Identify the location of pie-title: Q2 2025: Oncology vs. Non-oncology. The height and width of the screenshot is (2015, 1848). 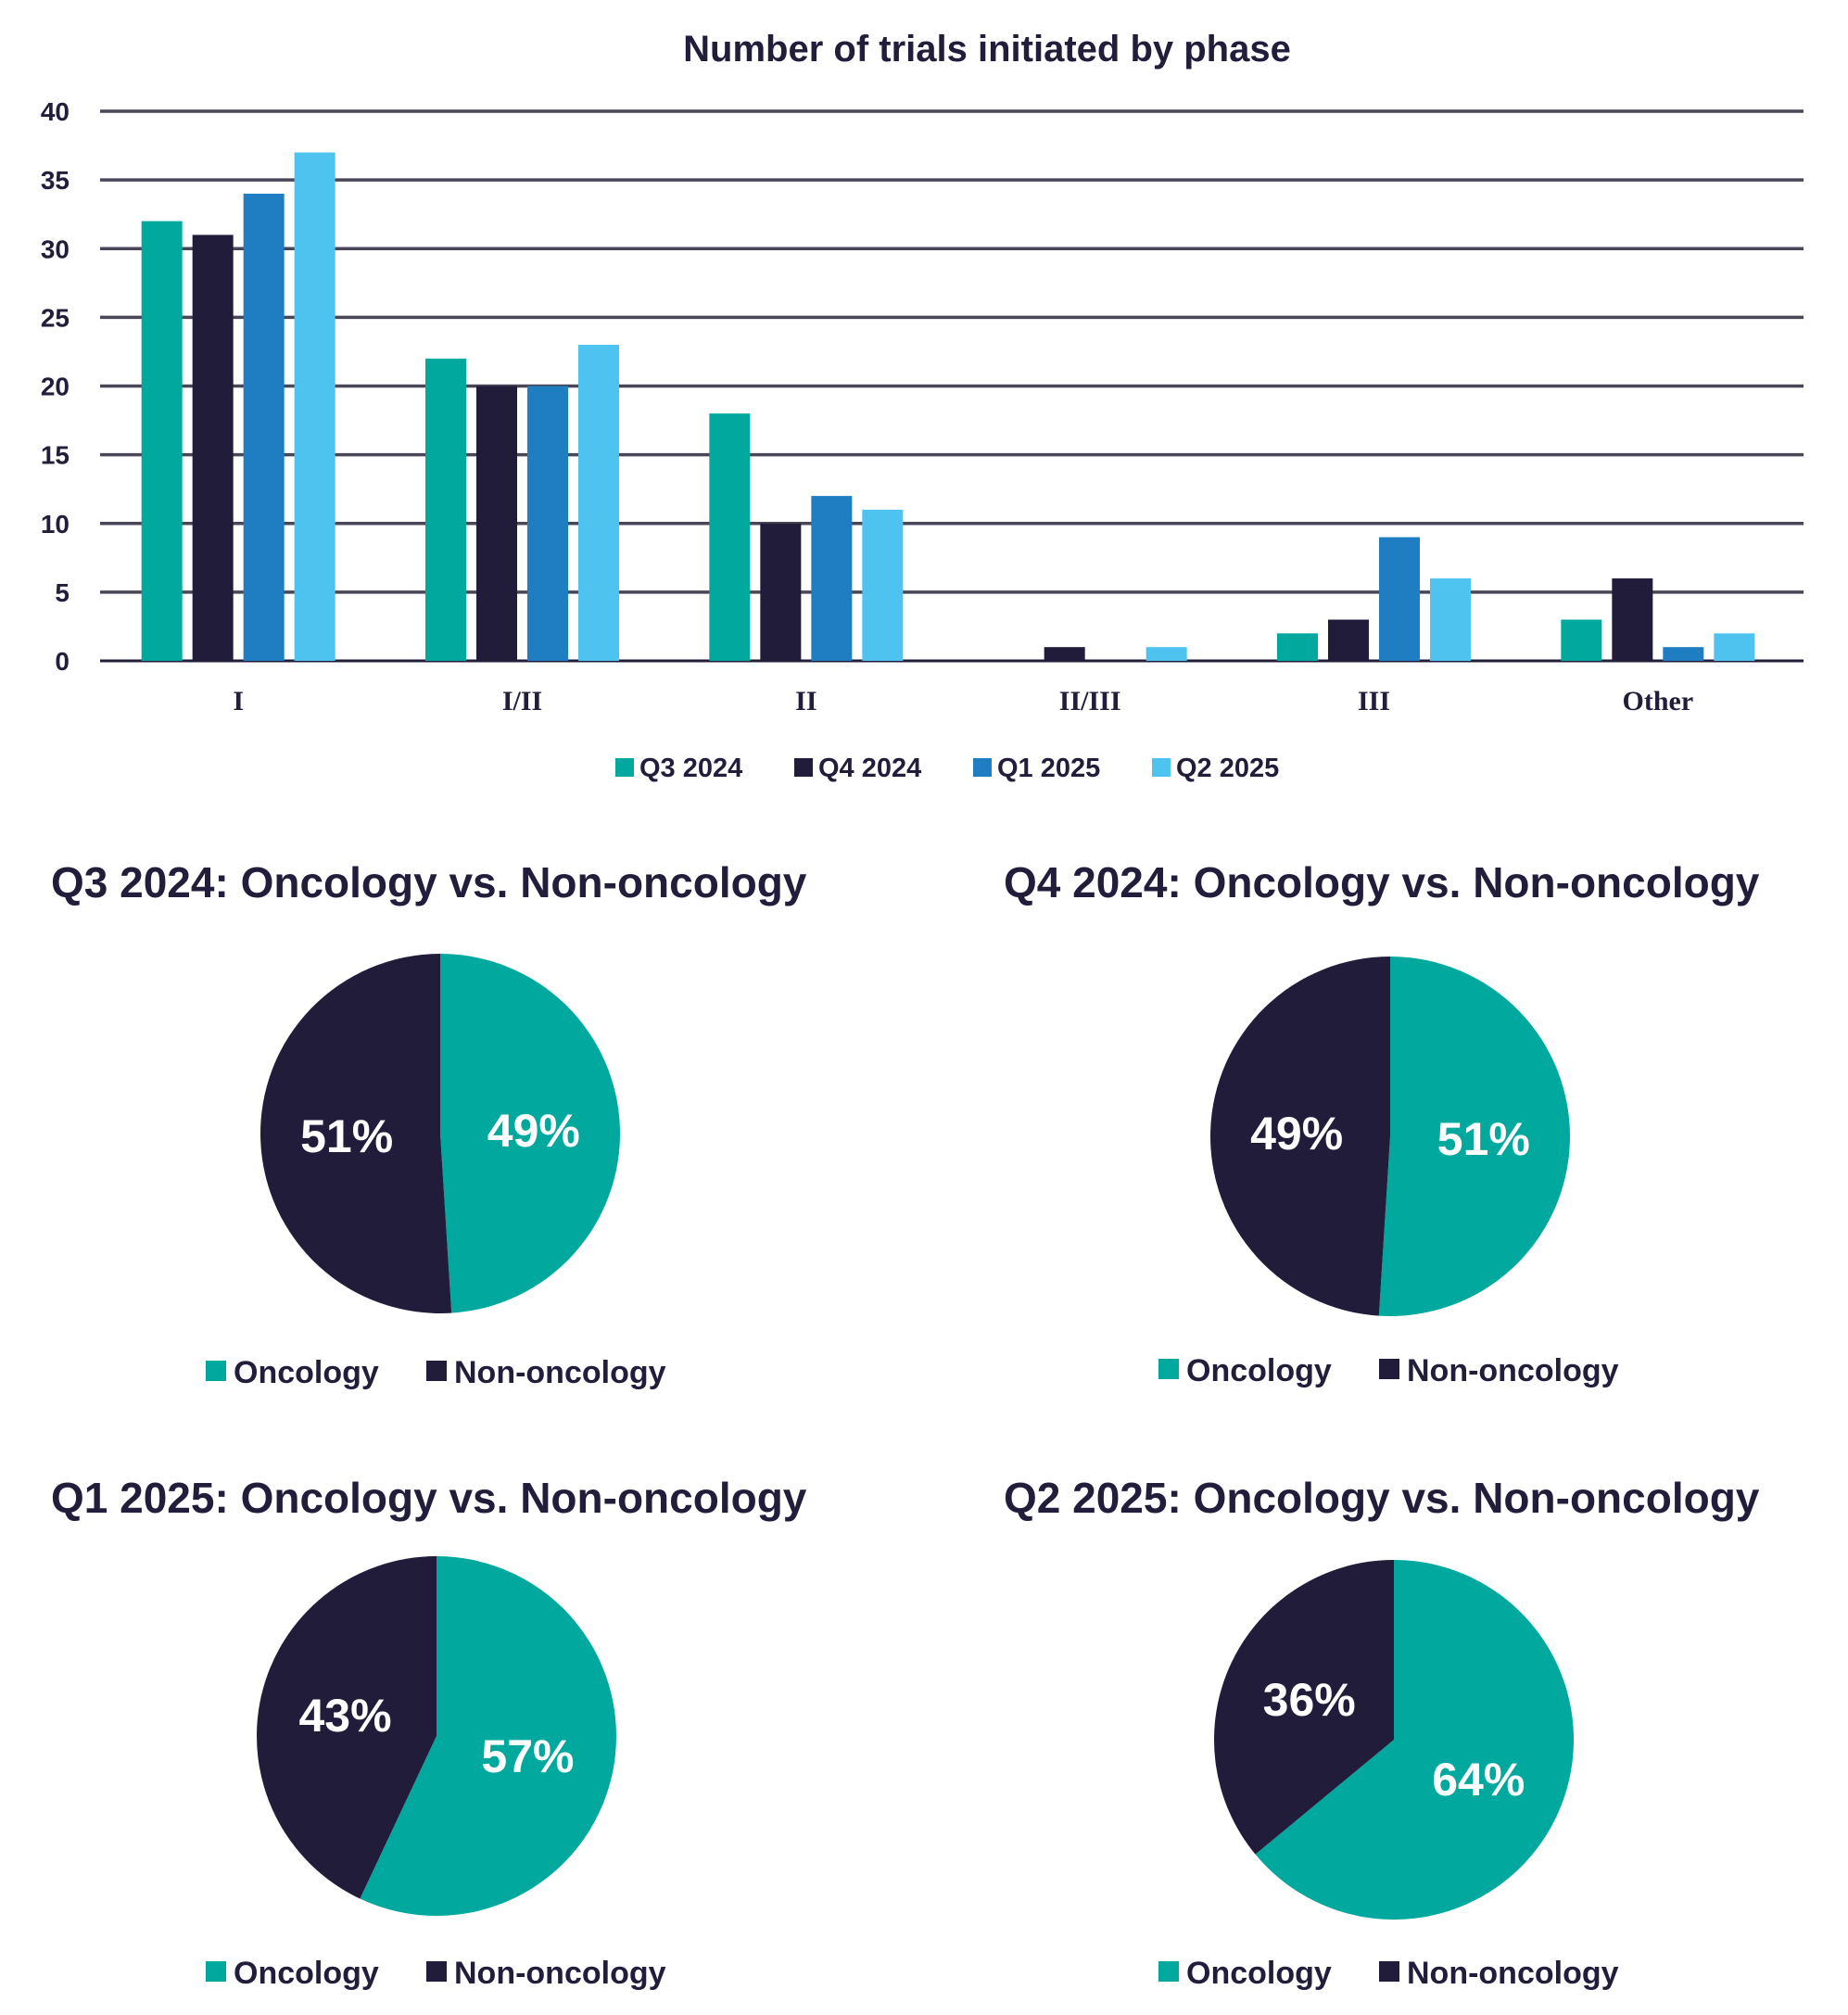
(1382, 1498).